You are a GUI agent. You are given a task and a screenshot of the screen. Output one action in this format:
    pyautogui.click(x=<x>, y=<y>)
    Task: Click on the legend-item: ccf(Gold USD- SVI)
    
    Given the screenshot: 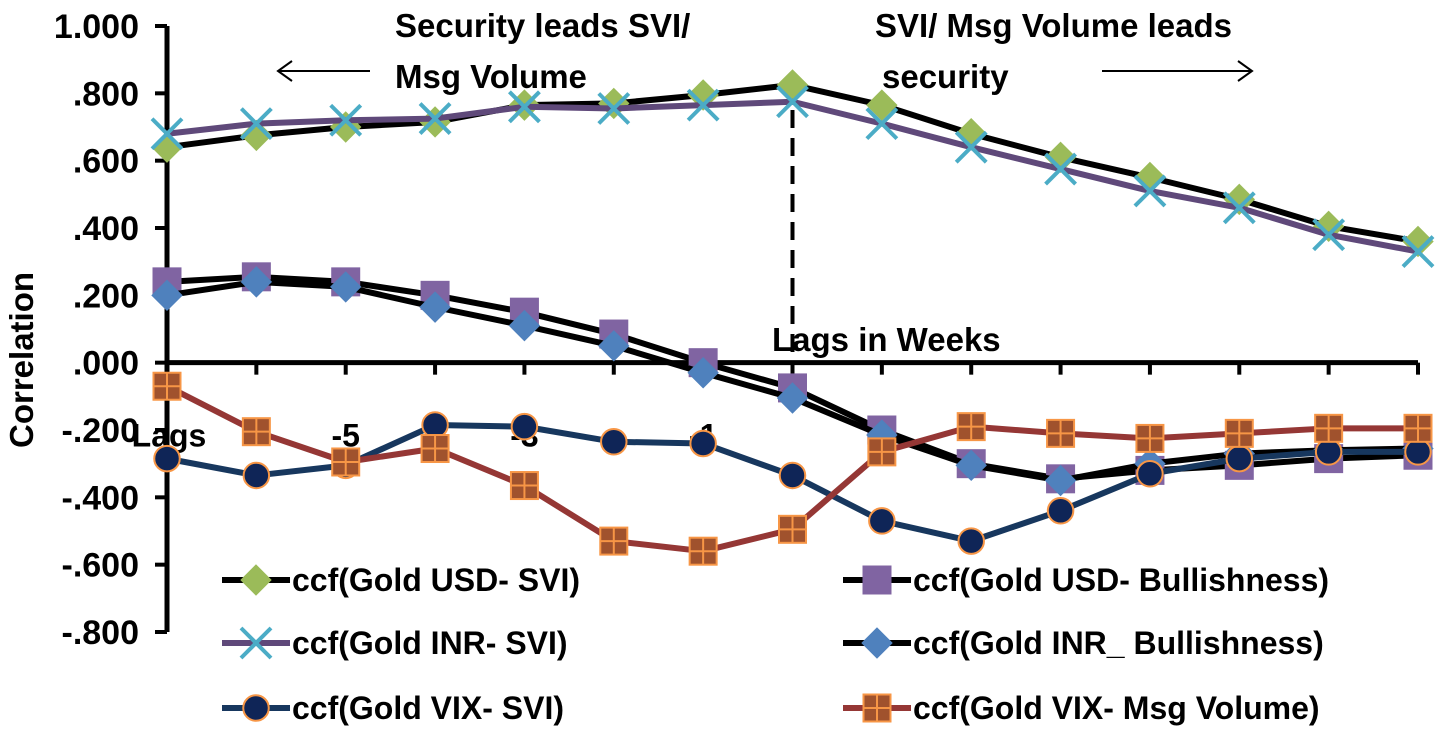 What is the action you would take?
    pyautogui.click(x=401, y=580)
    